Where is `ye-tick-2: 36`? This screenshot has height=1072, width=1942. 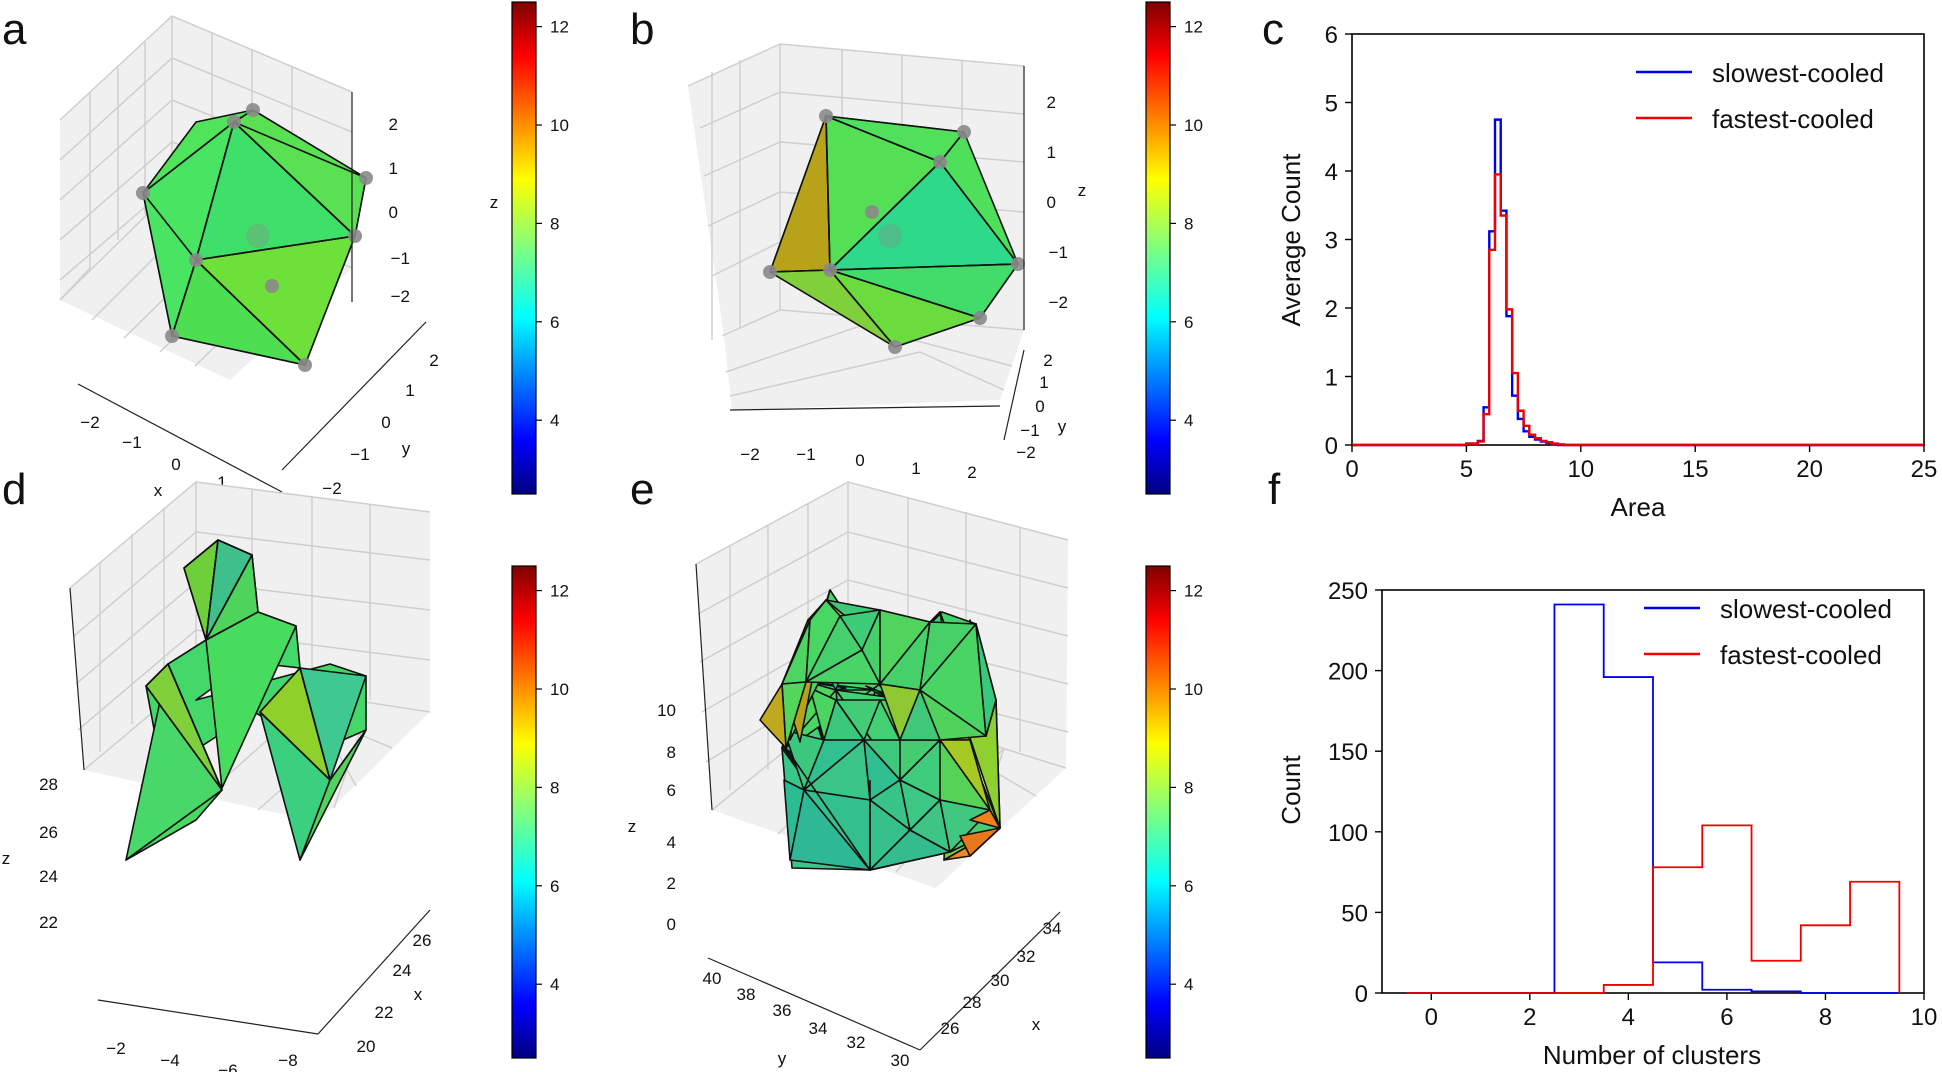
ye-tick-2: 36 is located at coordinates (782, 1010).